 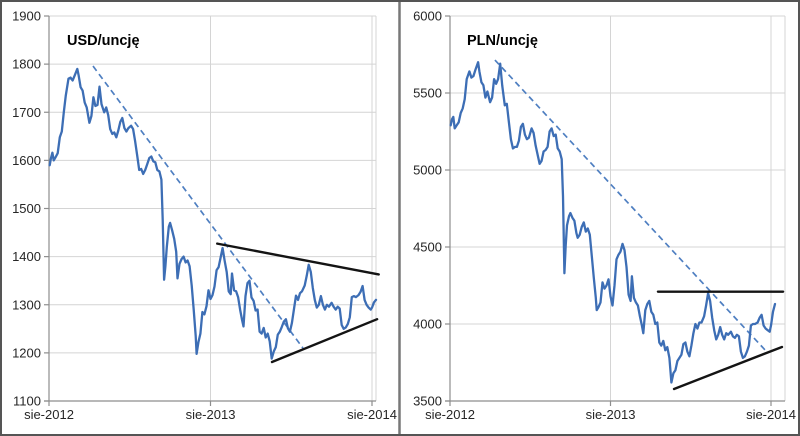 What do you see at coordinates (26, 352) in the screenshot?
I see `y-tick-label: 1200` at bounding box center [26, 352].